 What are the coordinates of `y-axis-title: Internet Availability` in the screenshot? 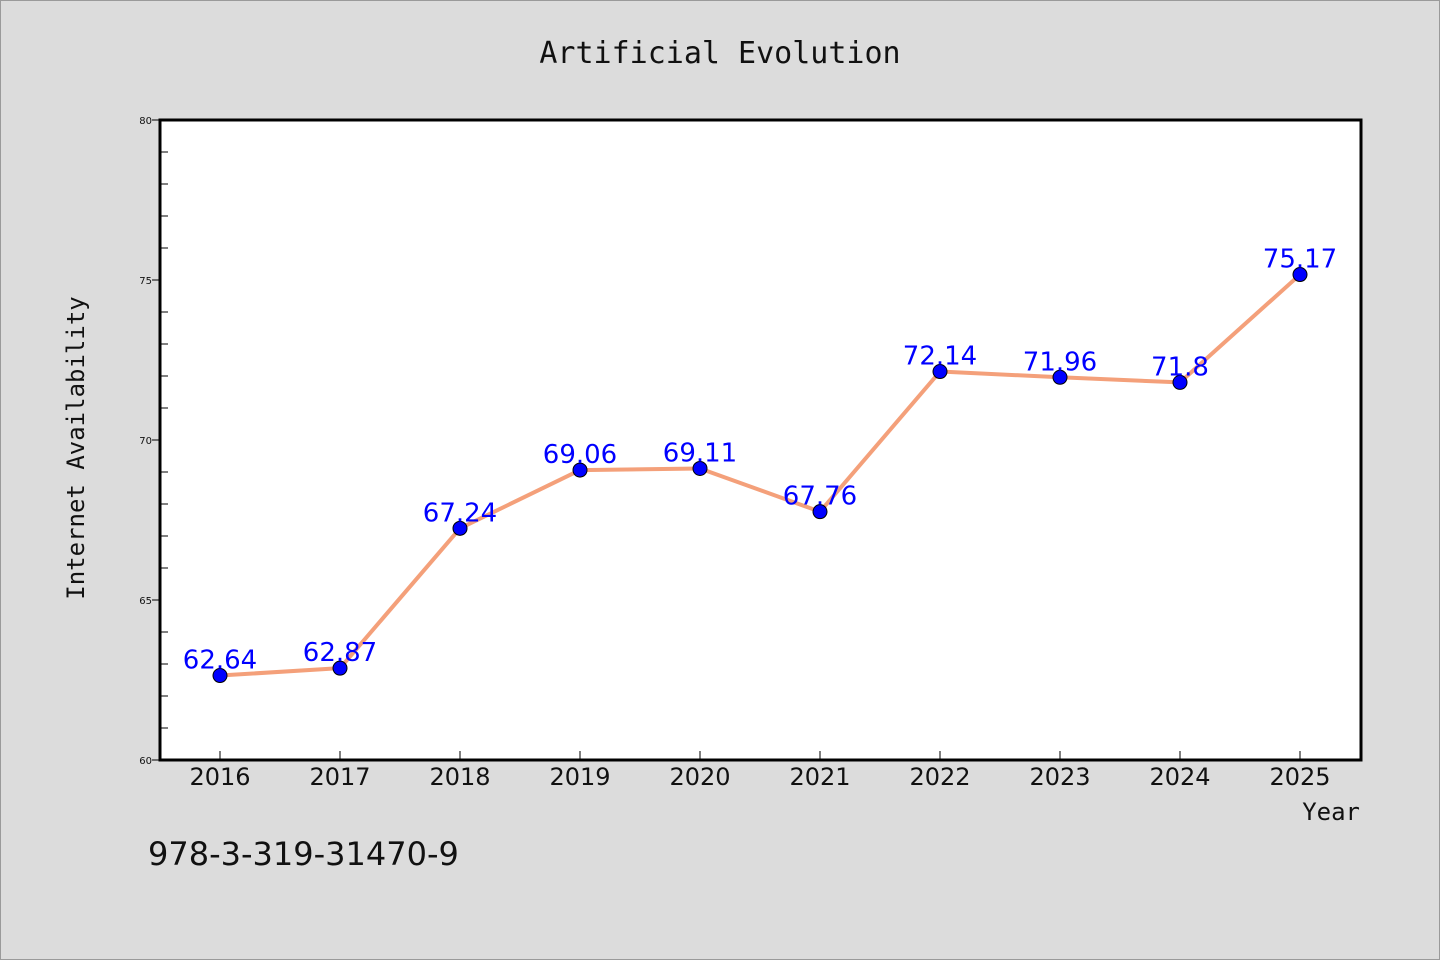 It's located at (76, 447).